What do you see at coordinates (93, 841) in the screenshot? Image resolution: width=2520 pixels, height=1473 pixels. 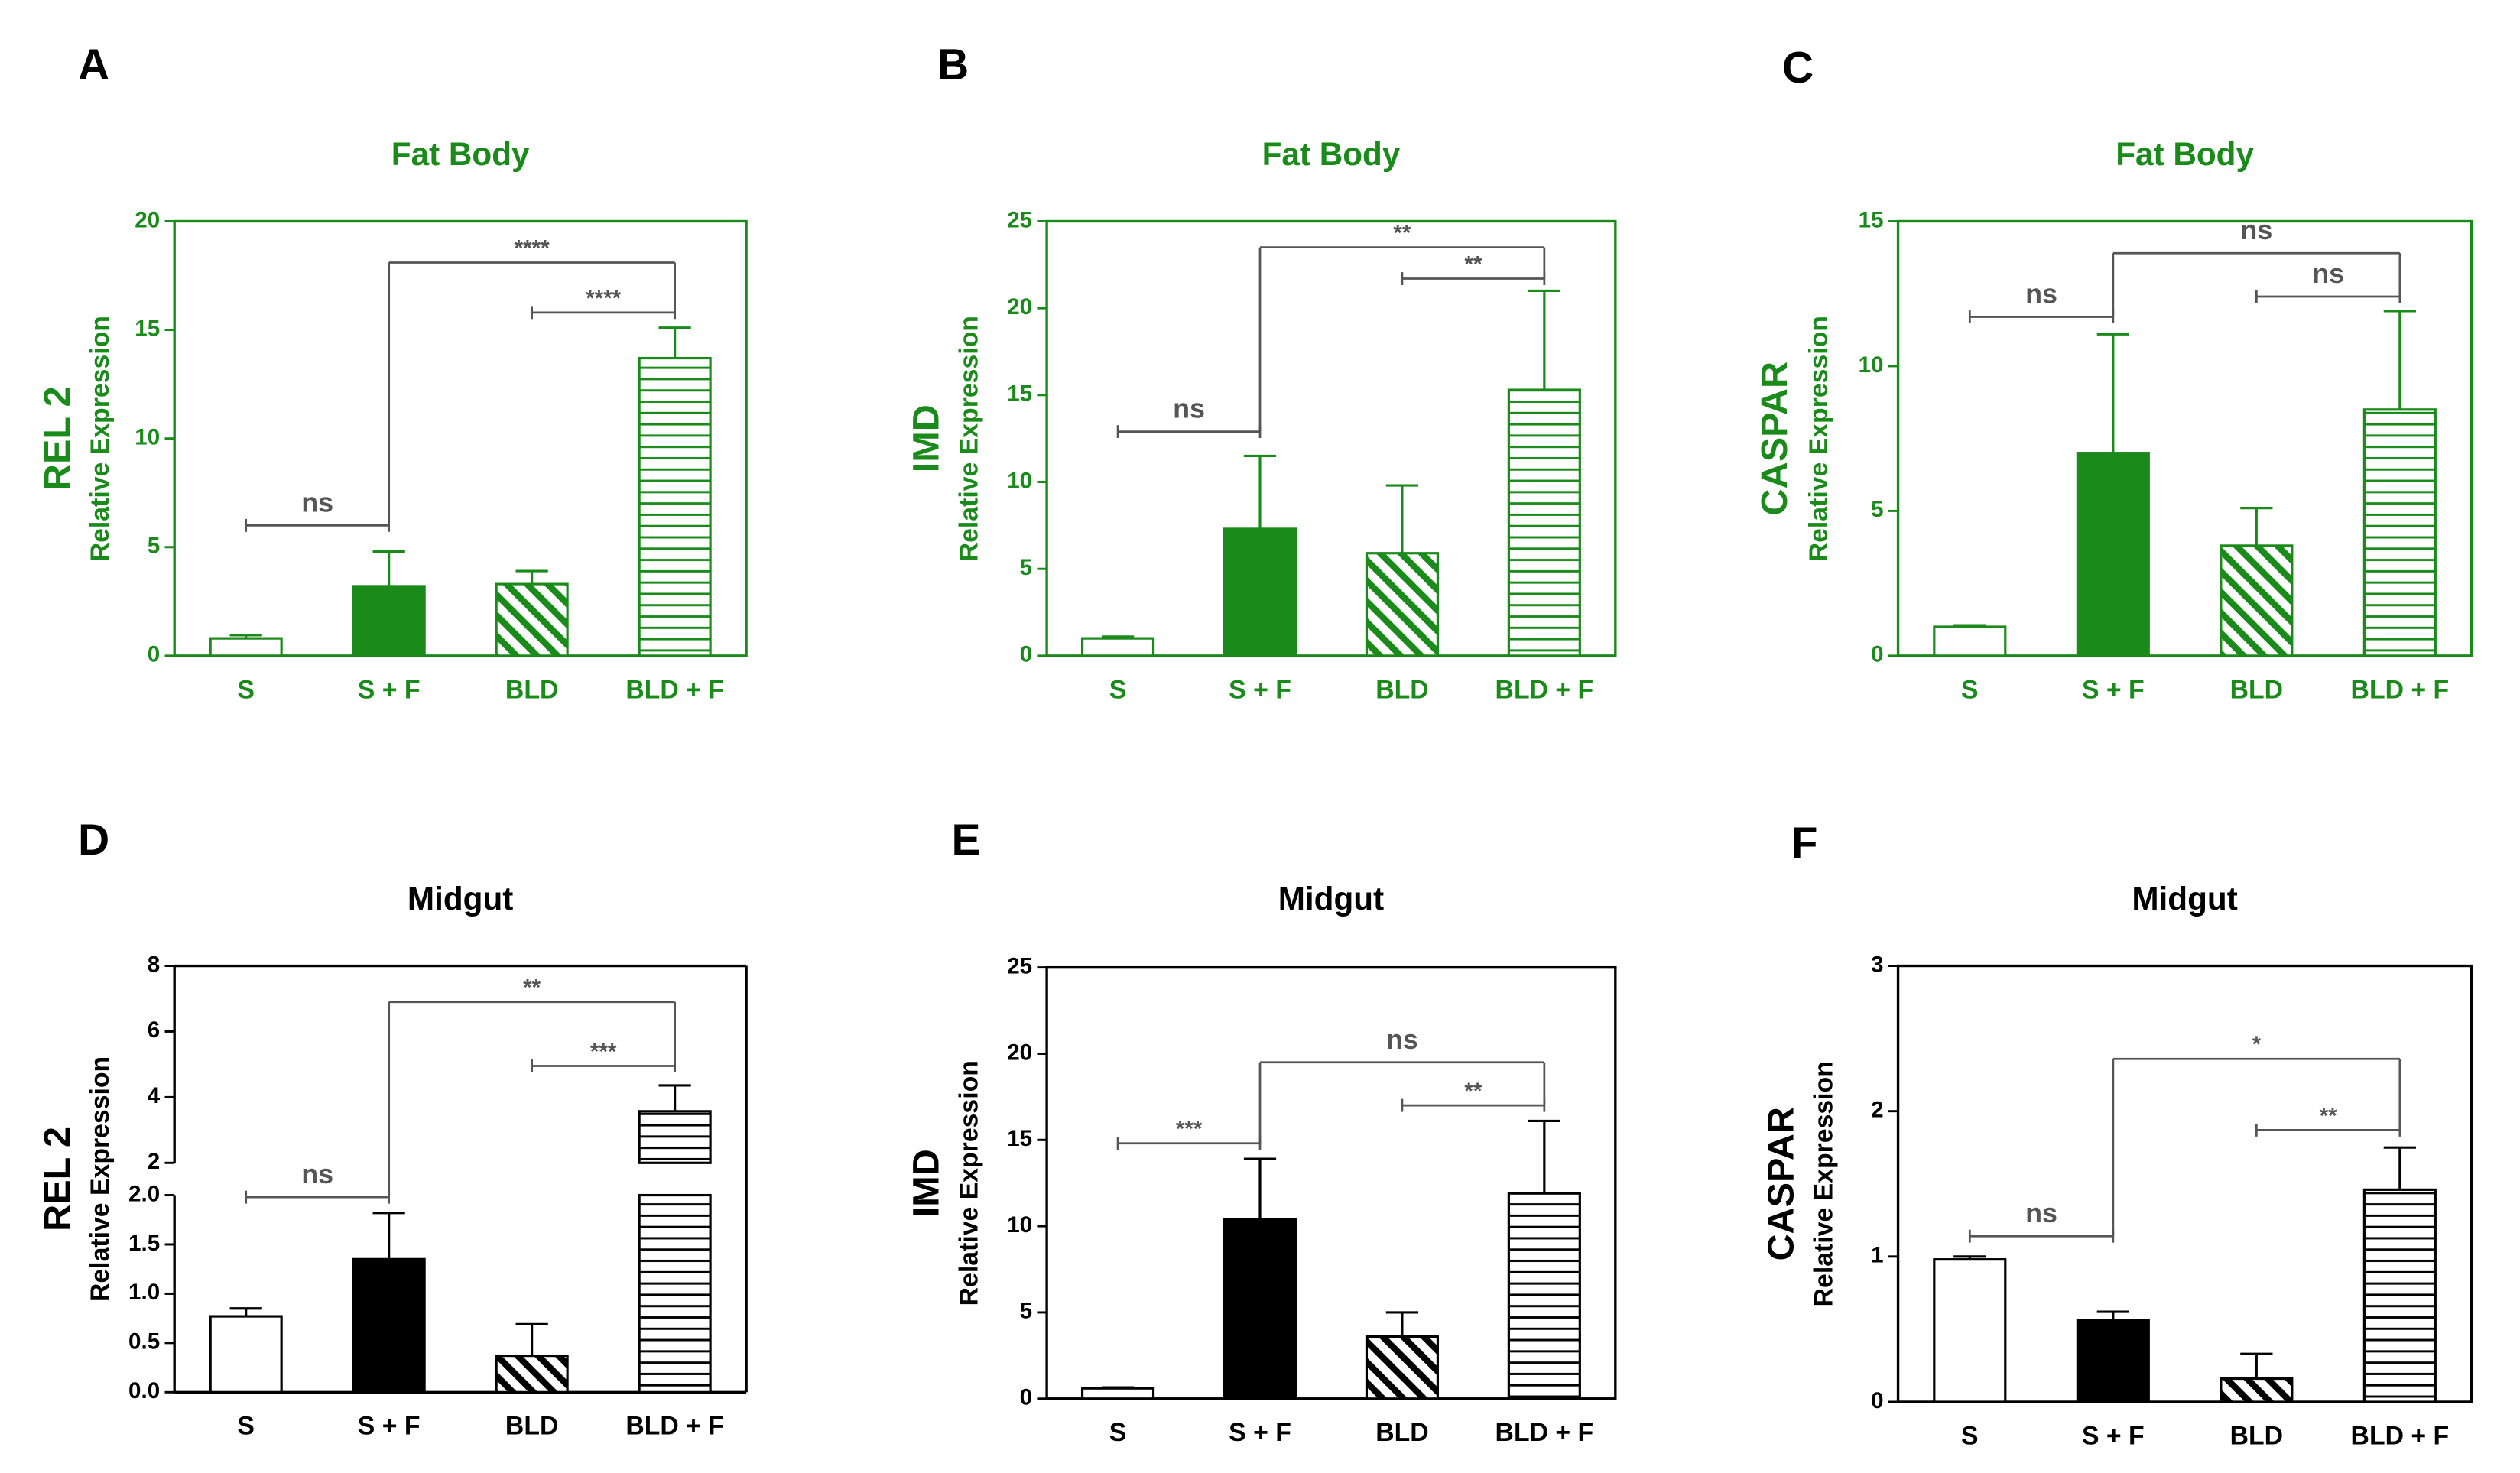 I see `panel-letter: D` at bounding box center [93, 841].